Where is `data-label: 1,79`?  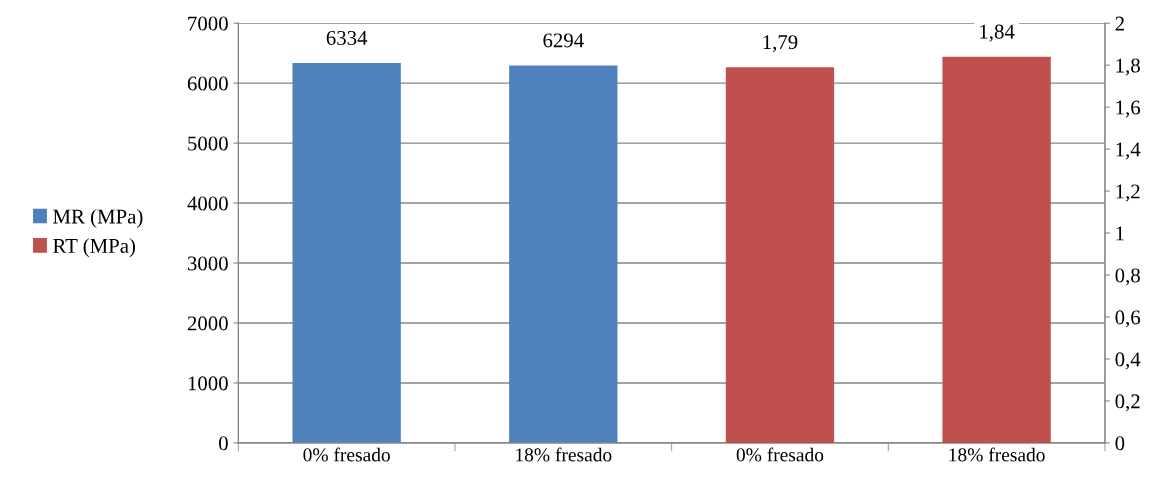
data-label: 1,79 is located at coordinates (780, 44).